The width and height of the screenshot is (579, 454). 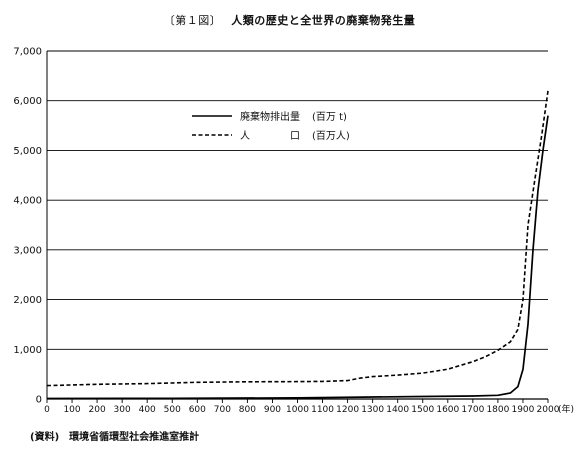 What do you see at coordinates (147, 410) in the screenshot?
I see `x-tick-label: 400` at bounding box center [147, 410].